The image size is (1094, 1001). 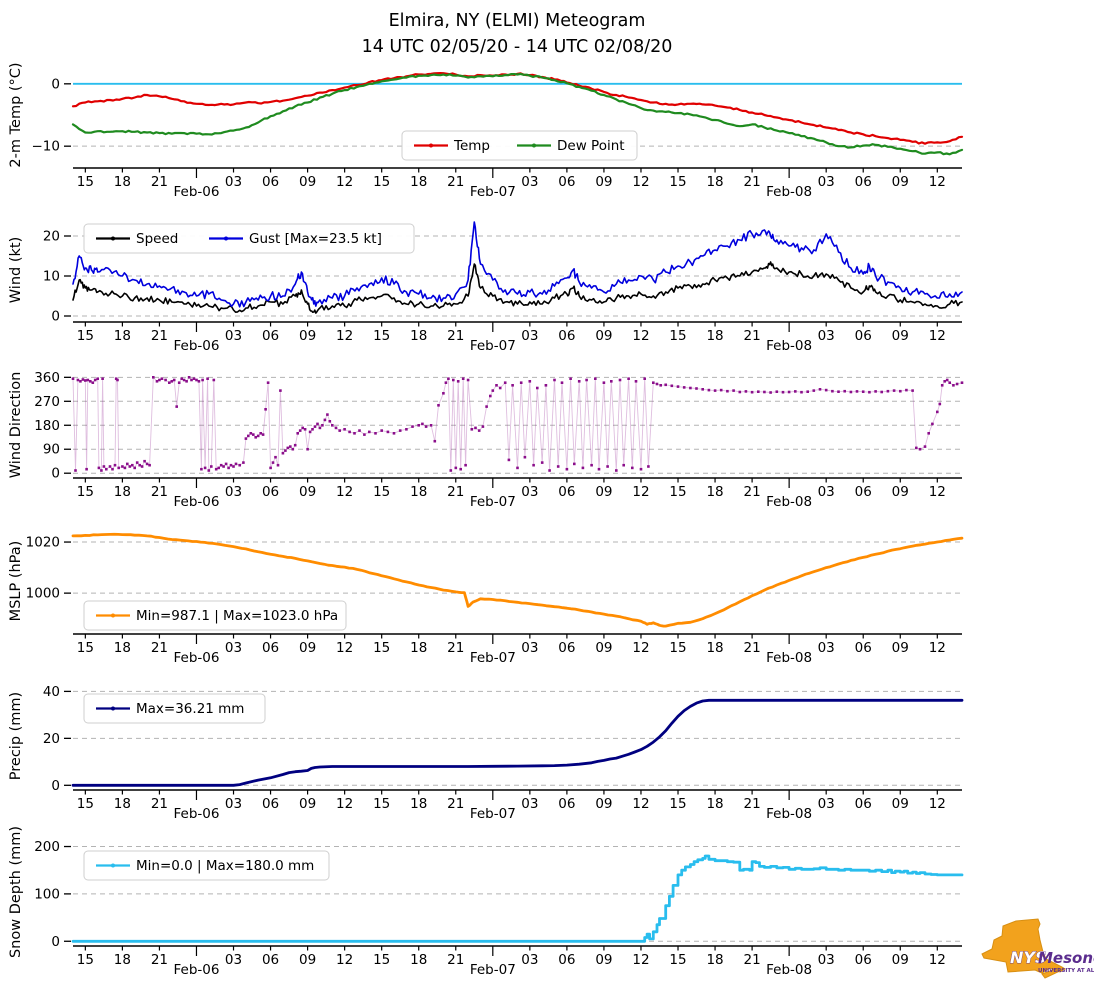 What do you see at coordinates (591, 146) in the screenshot?
I see `svg-text: Dew Point` at bounding box center [591, 146].